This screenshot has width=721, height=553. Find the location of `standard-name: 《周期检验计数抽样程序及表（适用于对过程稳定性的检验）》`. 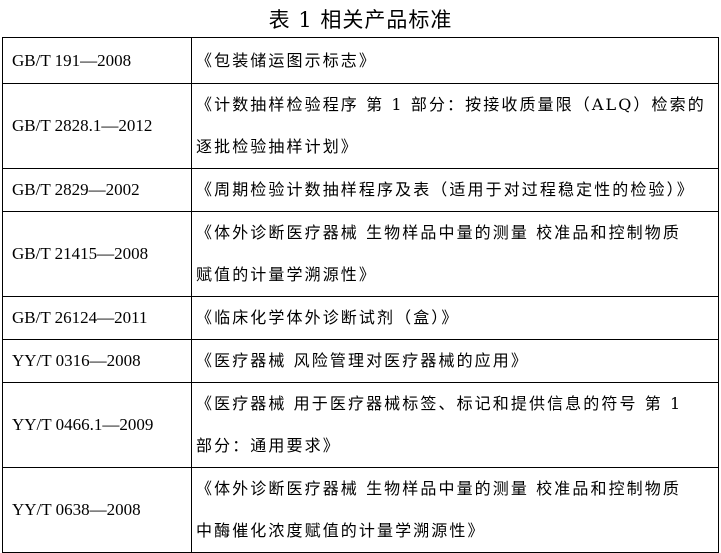

standard-name: 《周期检验计数抽样程序及表（适用于对过程稳定性的检验）》 is located at coordinates (455, 190).